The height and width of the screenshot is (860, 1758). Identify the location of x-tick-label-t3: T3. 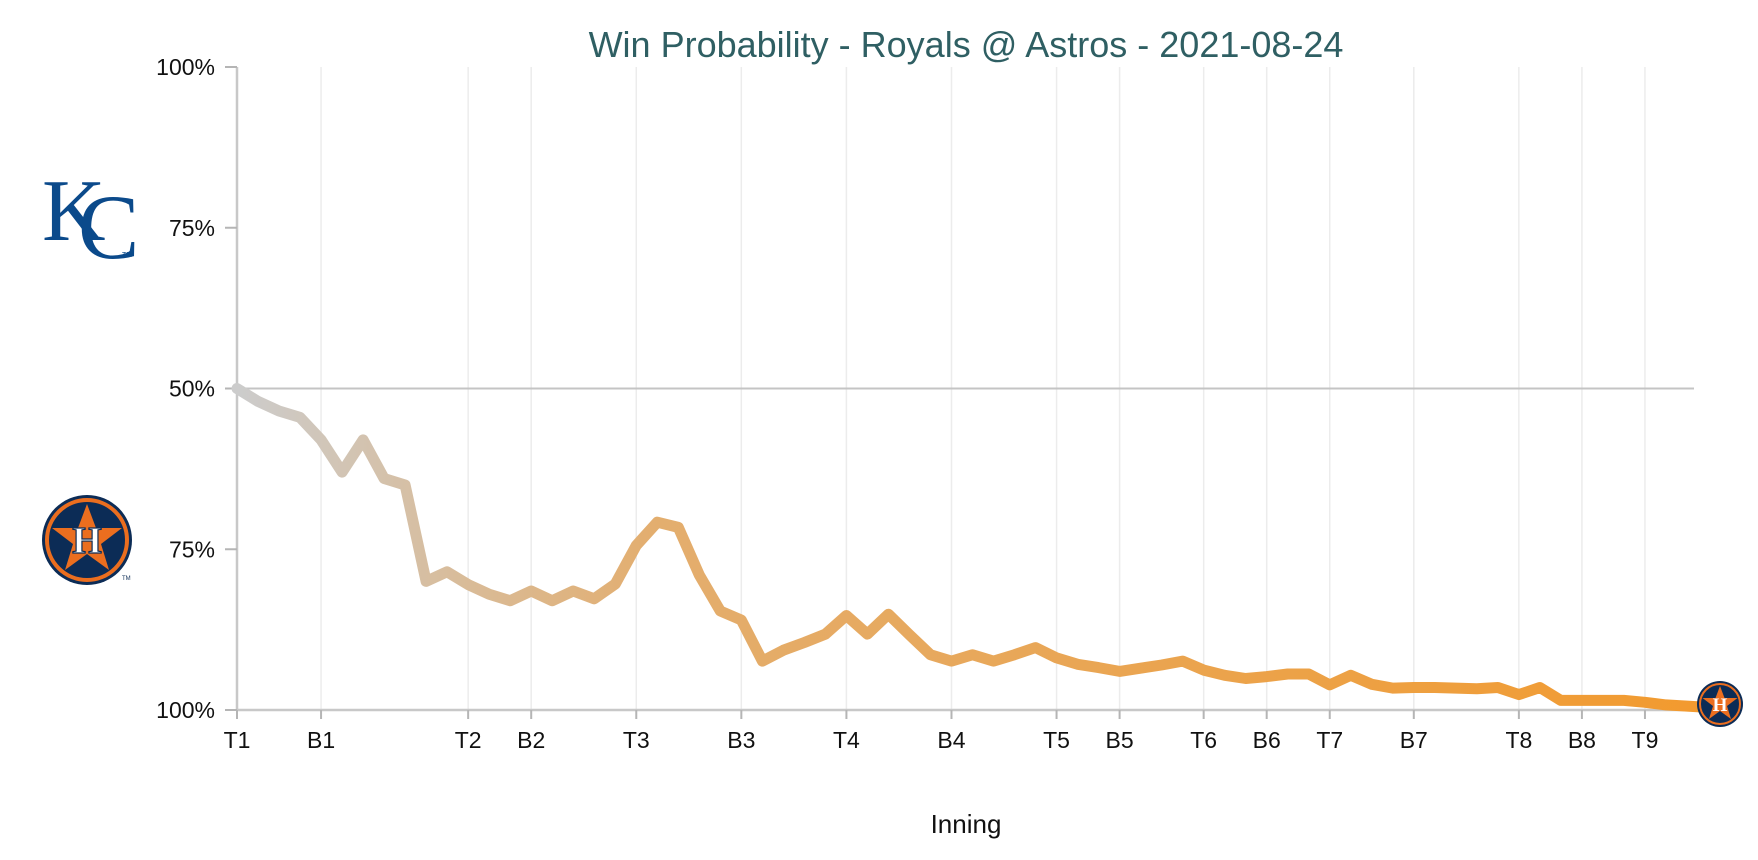
(636, 740).